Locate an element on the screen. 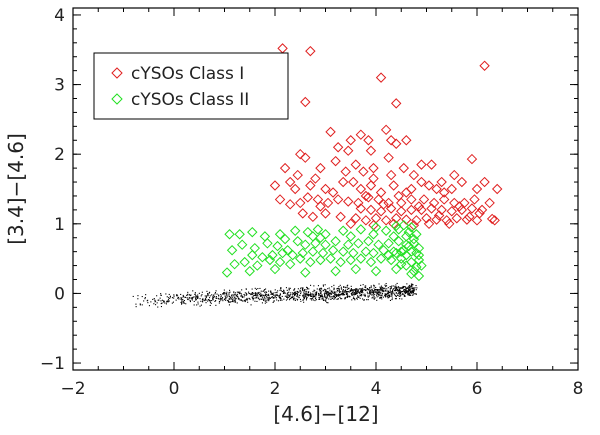 The image size is (600, 435). x-tick-label: 2 is located at coordinates (275, 389).